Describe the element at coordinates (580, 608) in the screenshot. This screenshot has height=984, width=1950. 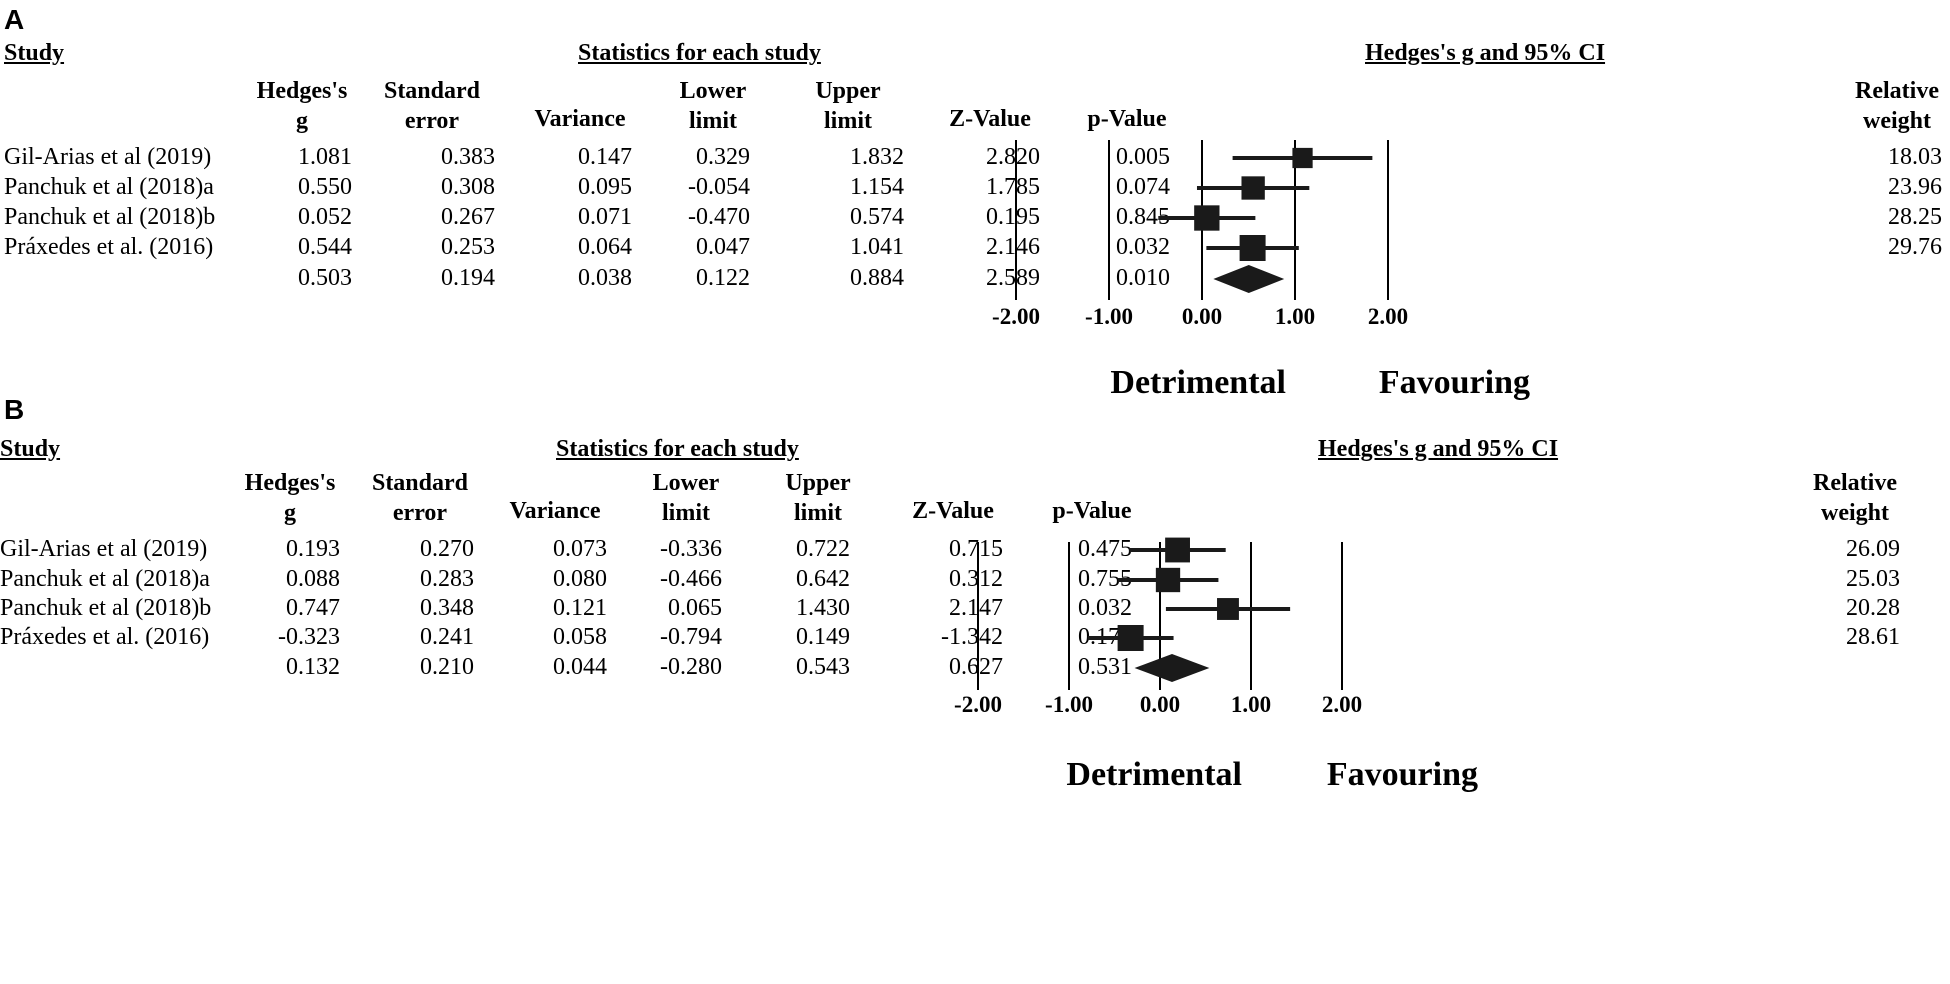
I see `table-cell: 0.121` at that location.